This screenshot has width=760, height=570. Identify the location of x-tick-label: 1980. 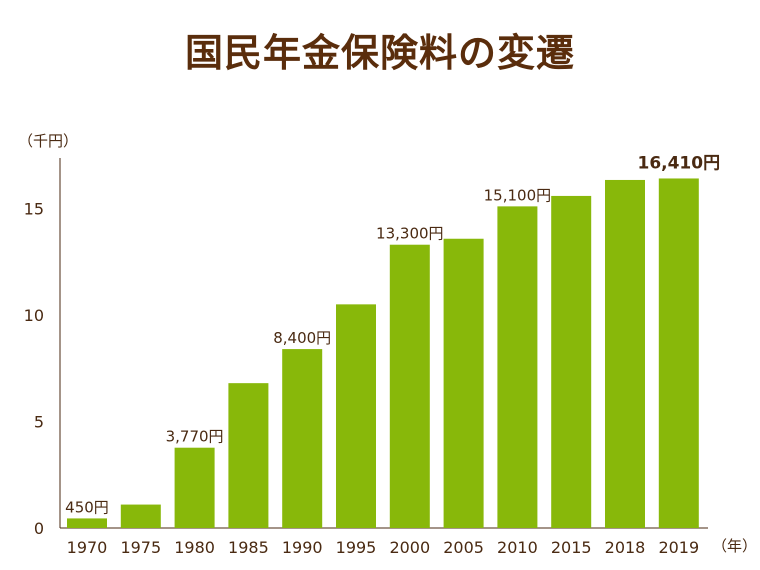
(194, 547).